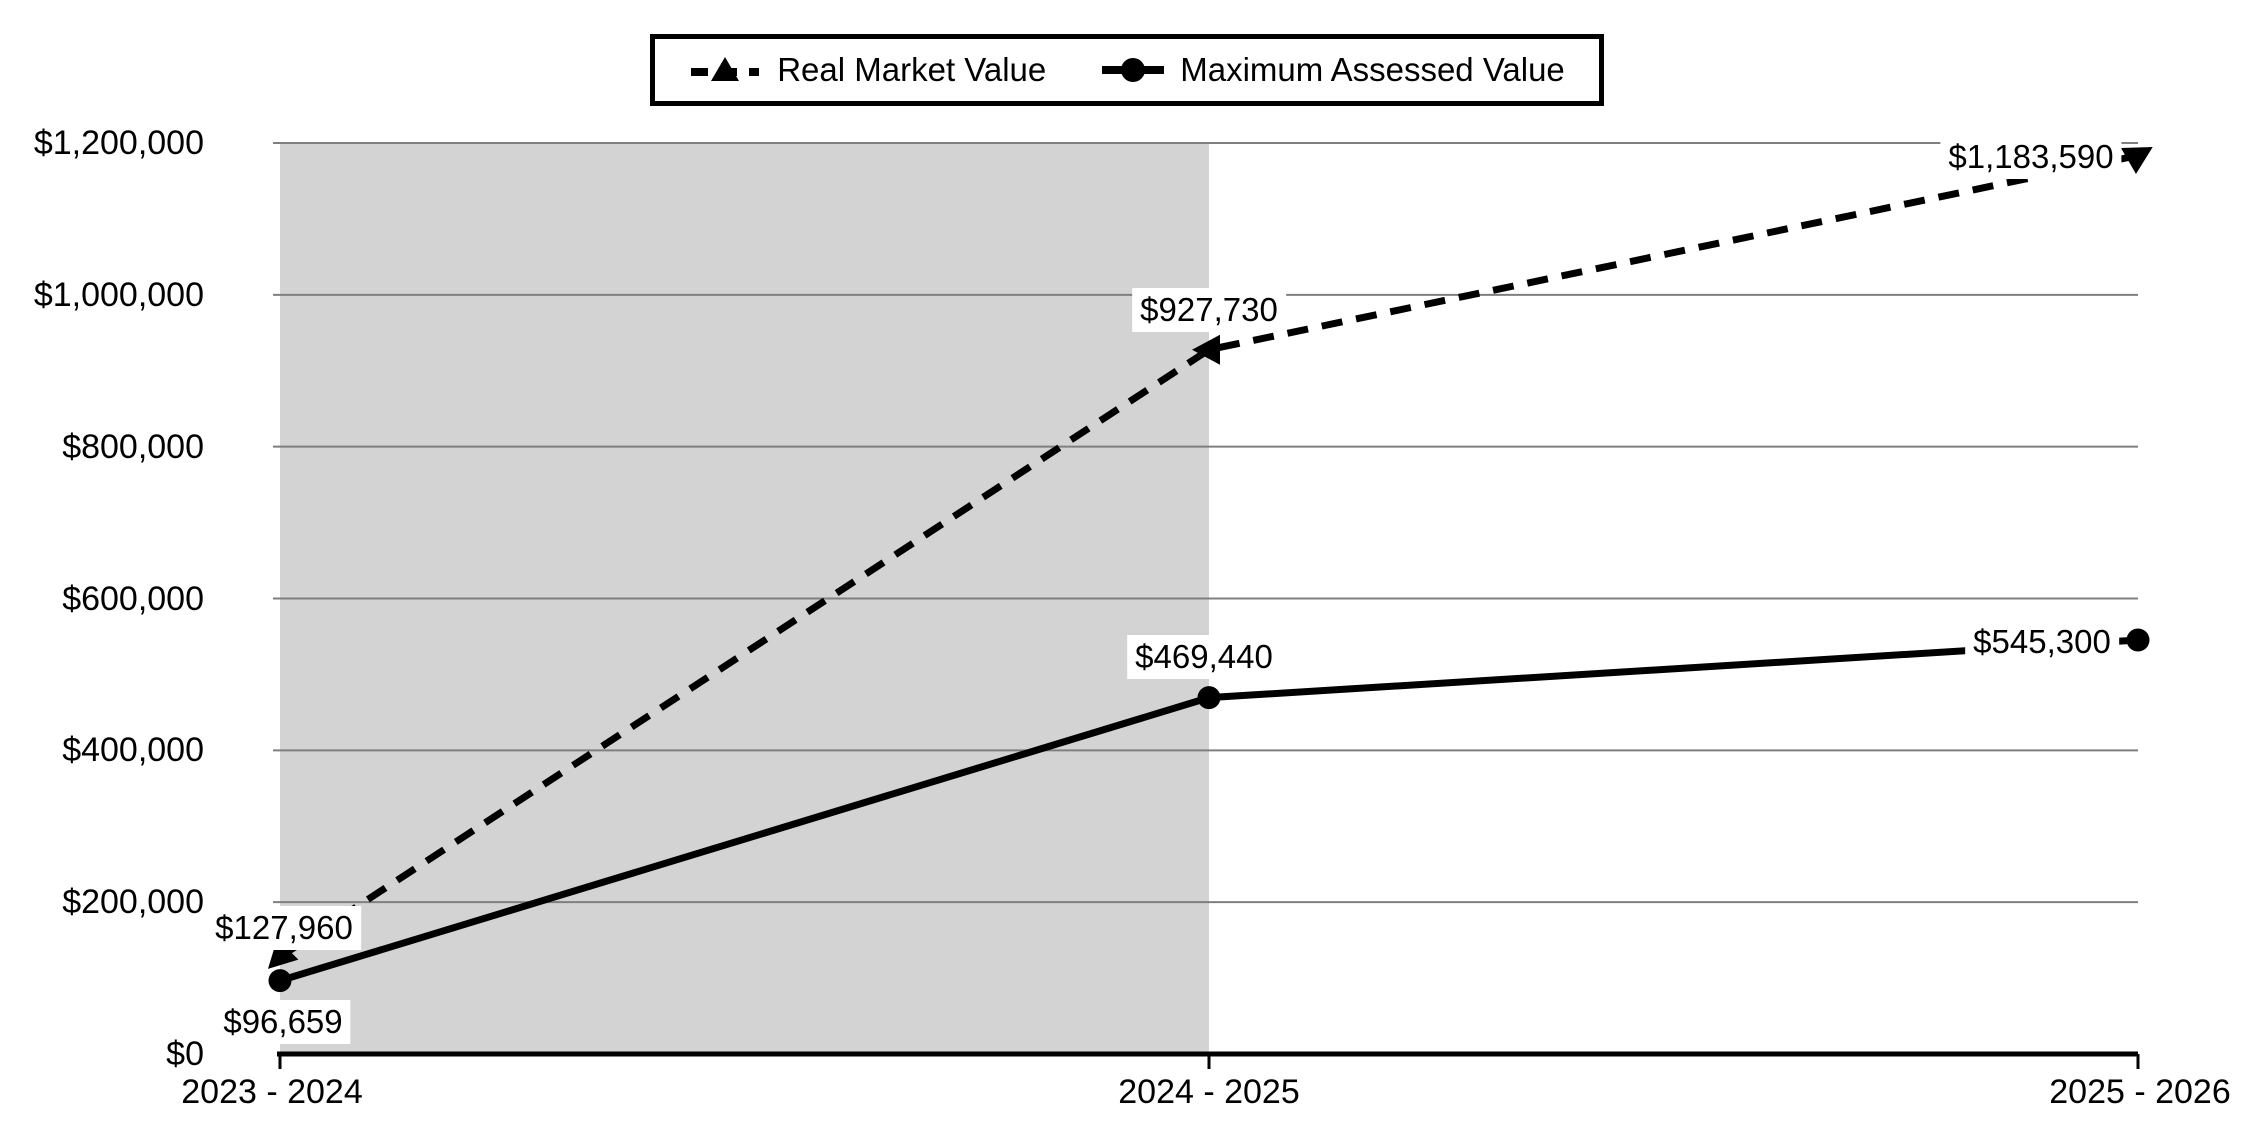 This screenshot has width=2250, height=1140. I want to click on data-label-rmv-2025: $1,183,590, so click(2031, 157).